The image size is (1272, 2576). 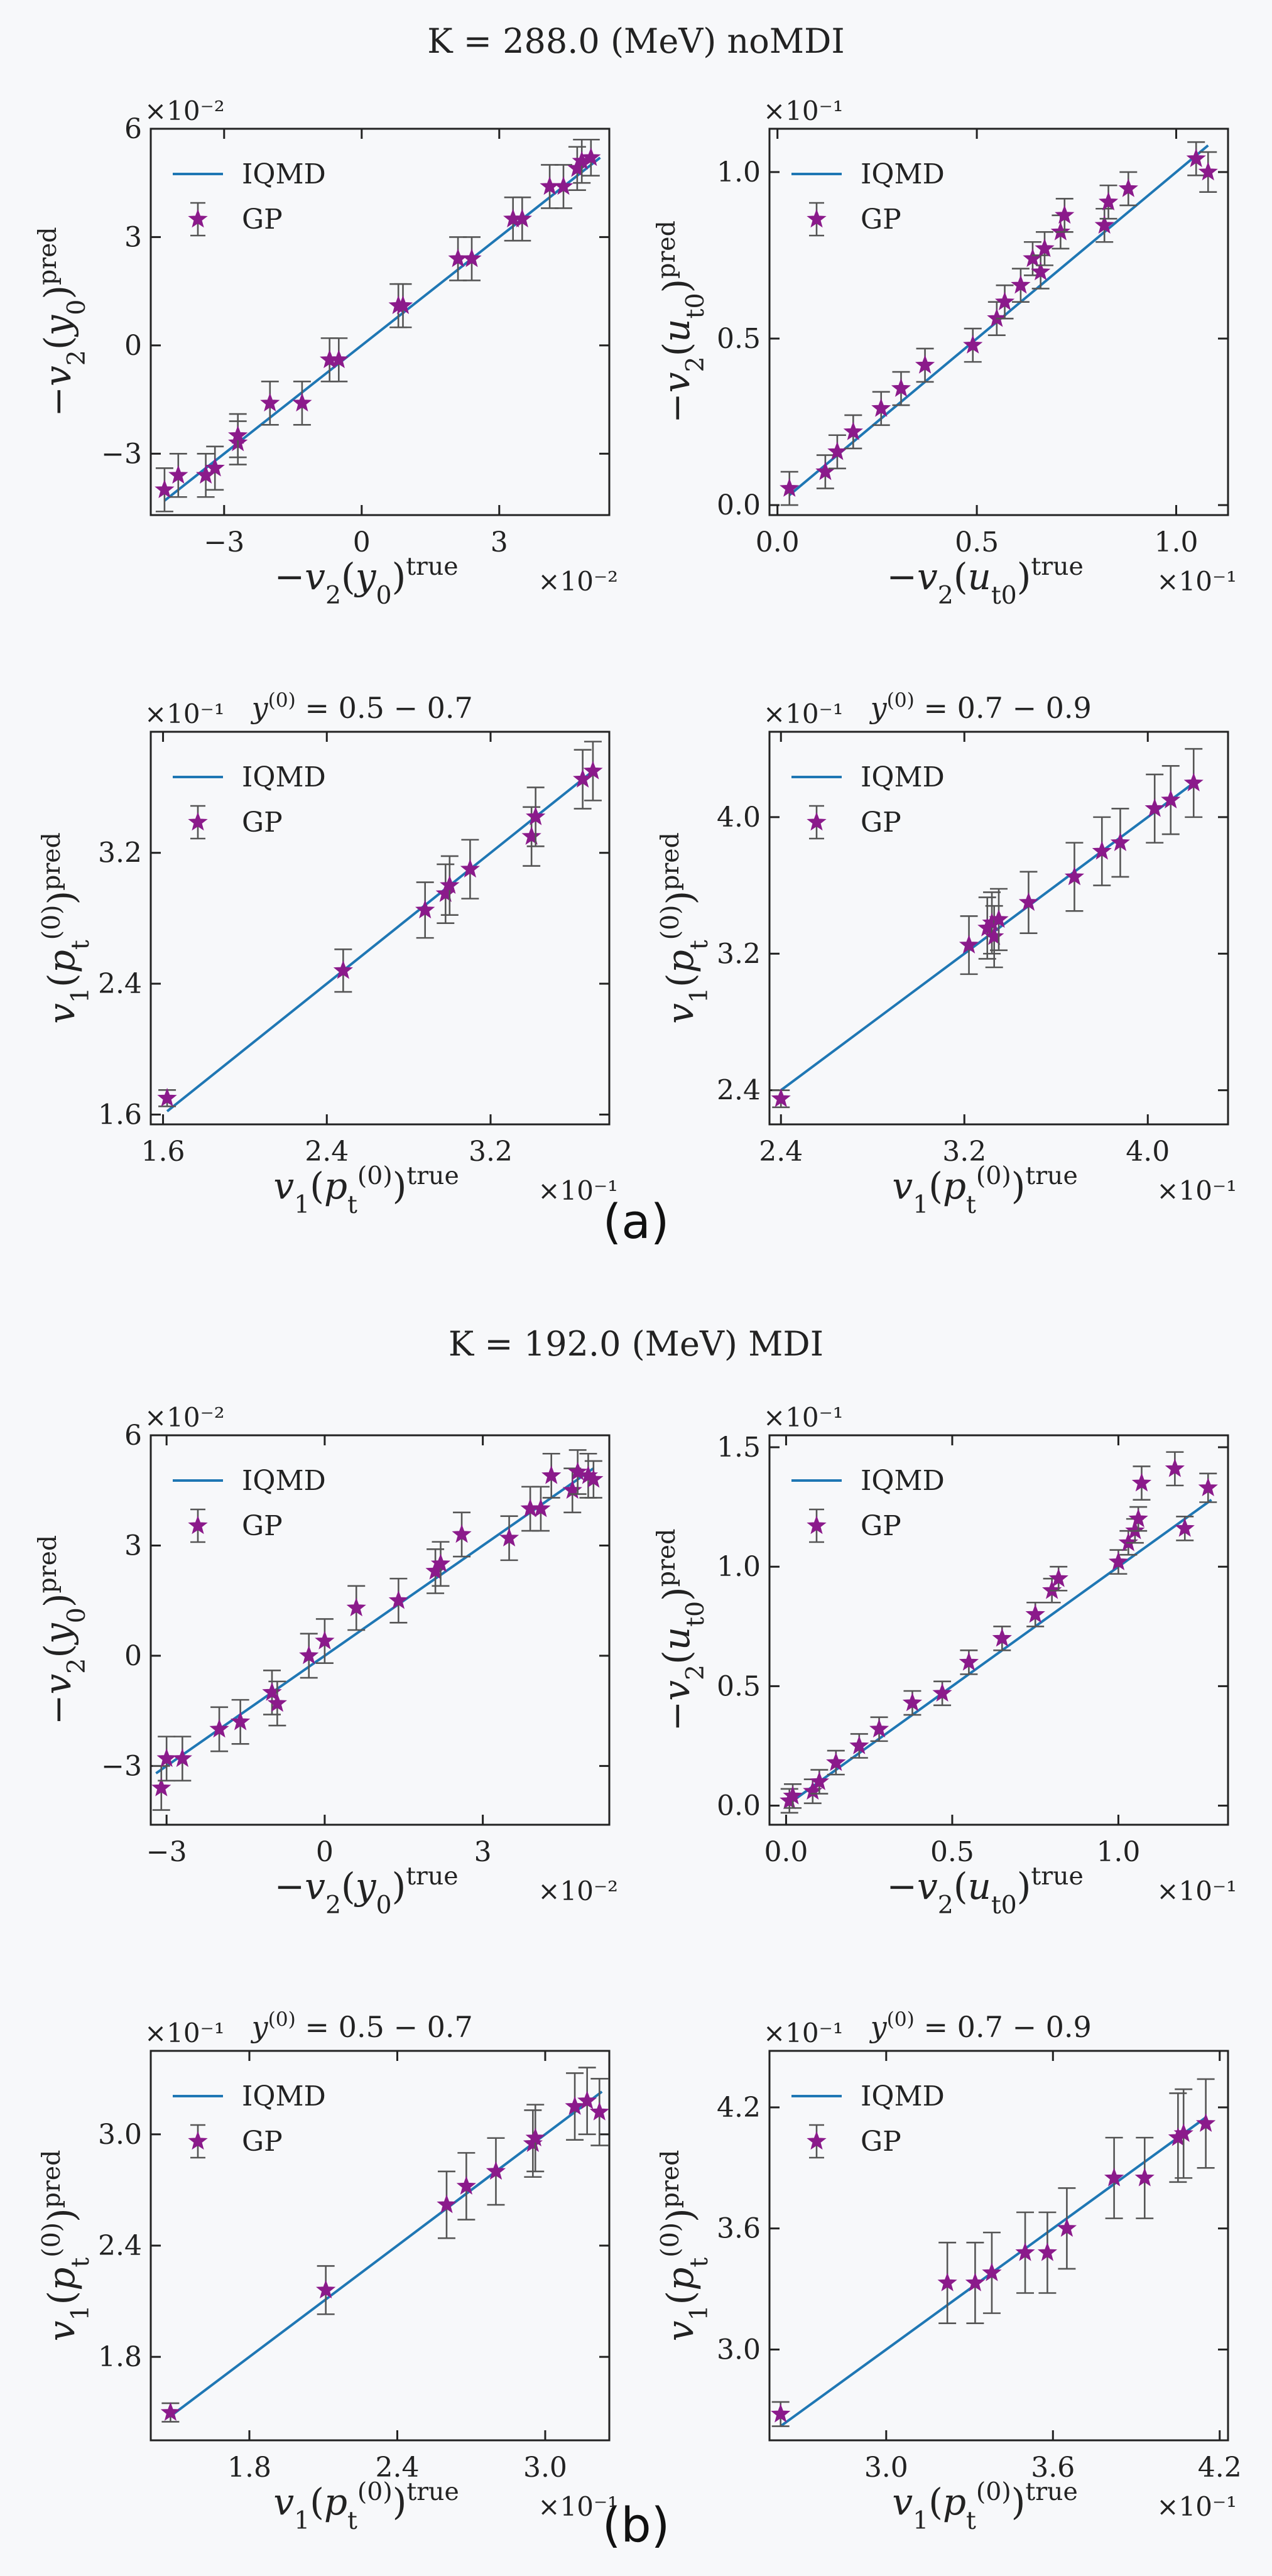 I want to click on y-tick-label: 1.6, so click(x=120, y=1115).